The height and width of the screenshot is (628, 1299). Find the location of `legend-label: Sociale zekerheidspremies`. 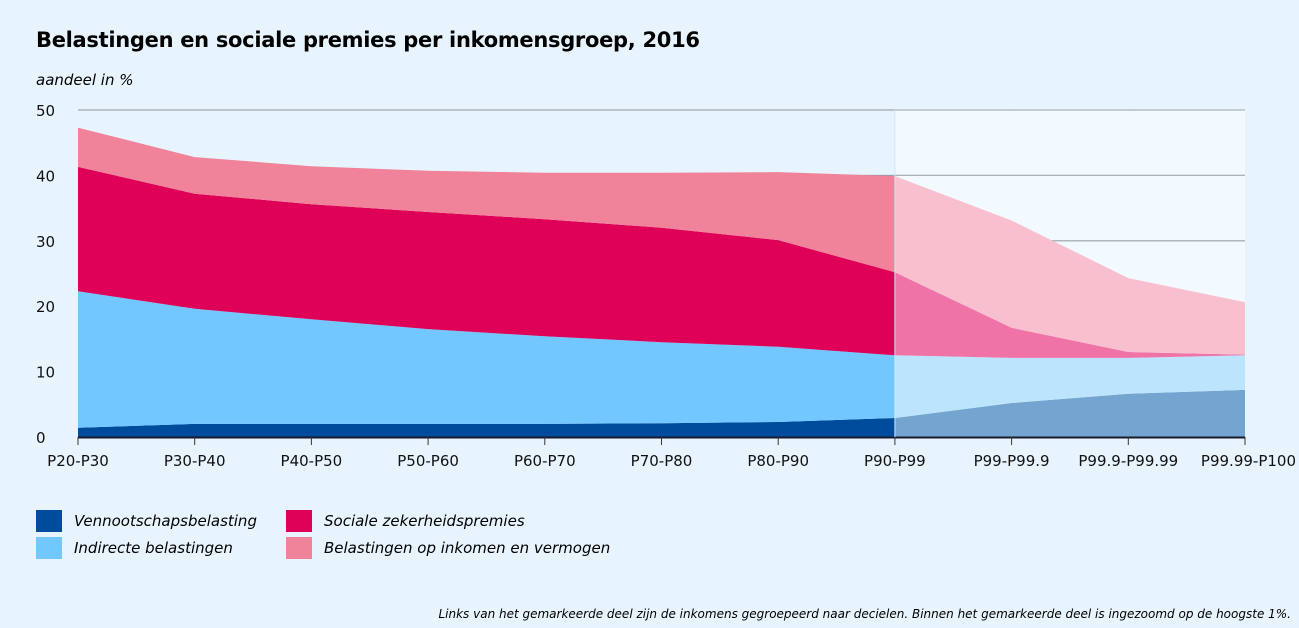

legend-label: Sociale zekerheidspremies is located at coordinates (424, 521).